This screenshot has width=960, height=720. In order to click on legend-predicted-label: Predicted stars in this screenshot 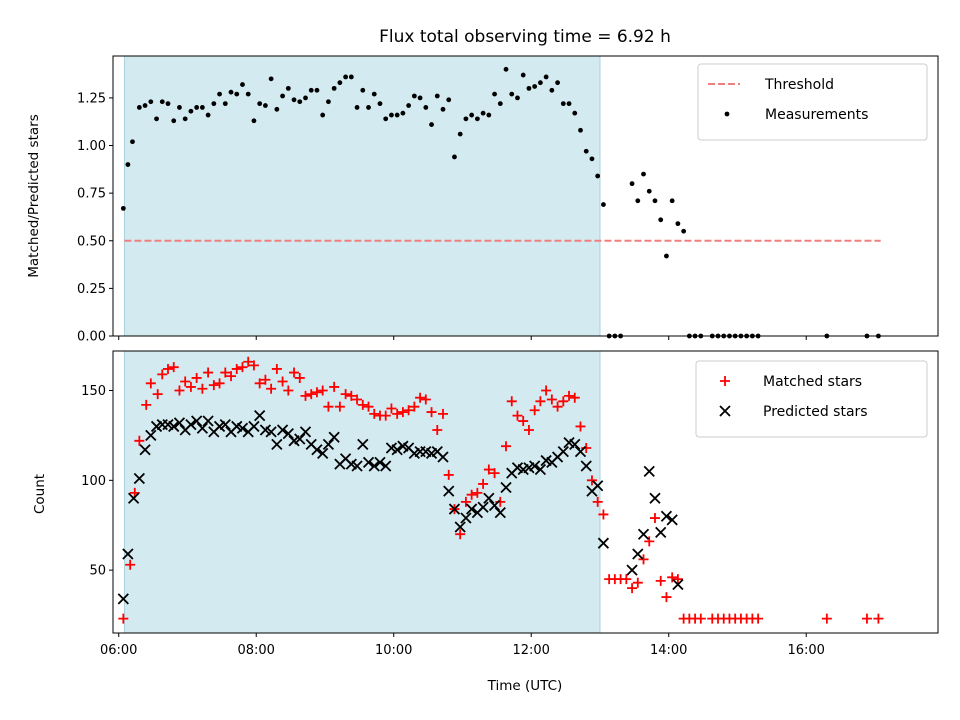, I will do `click(815, 412)`.